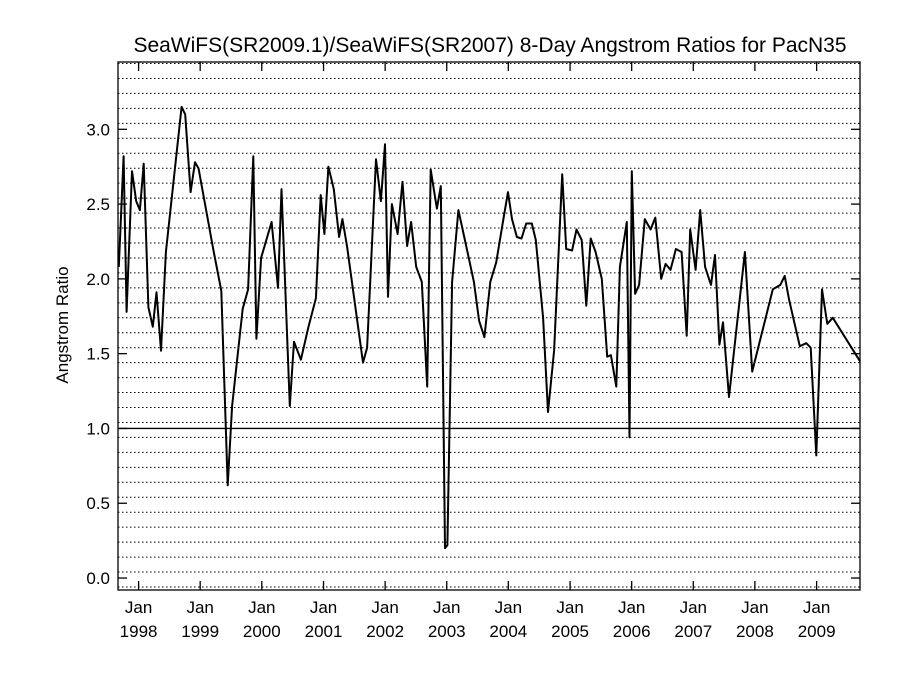 Image resolution: width=900 pixels, height=675 pixels. What do you see at coordinates (632, 631) in the screenshot?
I see `x-tick-label-year: 2006` at bounding box center [632, 631].